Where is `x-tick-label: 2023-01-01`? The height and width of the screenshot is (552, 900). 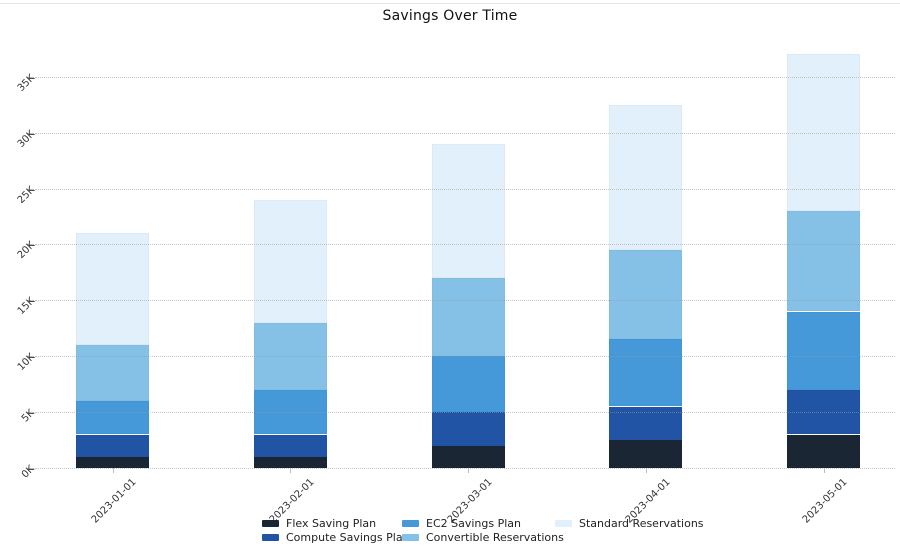 x-tick-label: 2023-01-01 is located at coordinates (114, 501).